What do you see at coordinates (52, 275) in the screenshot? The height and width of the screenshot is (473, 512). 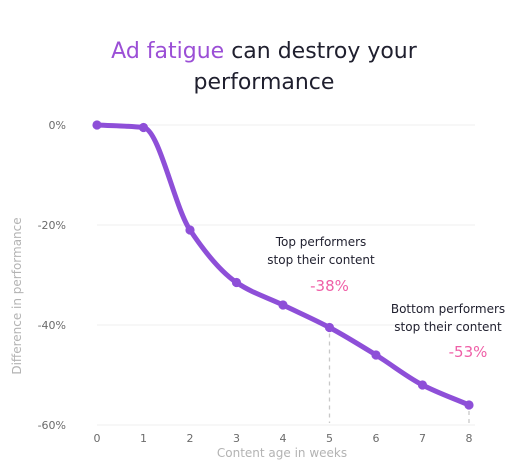 I see `y-tick-labels: 0% -20% -40% -60%` at bounding box center [52, 275].